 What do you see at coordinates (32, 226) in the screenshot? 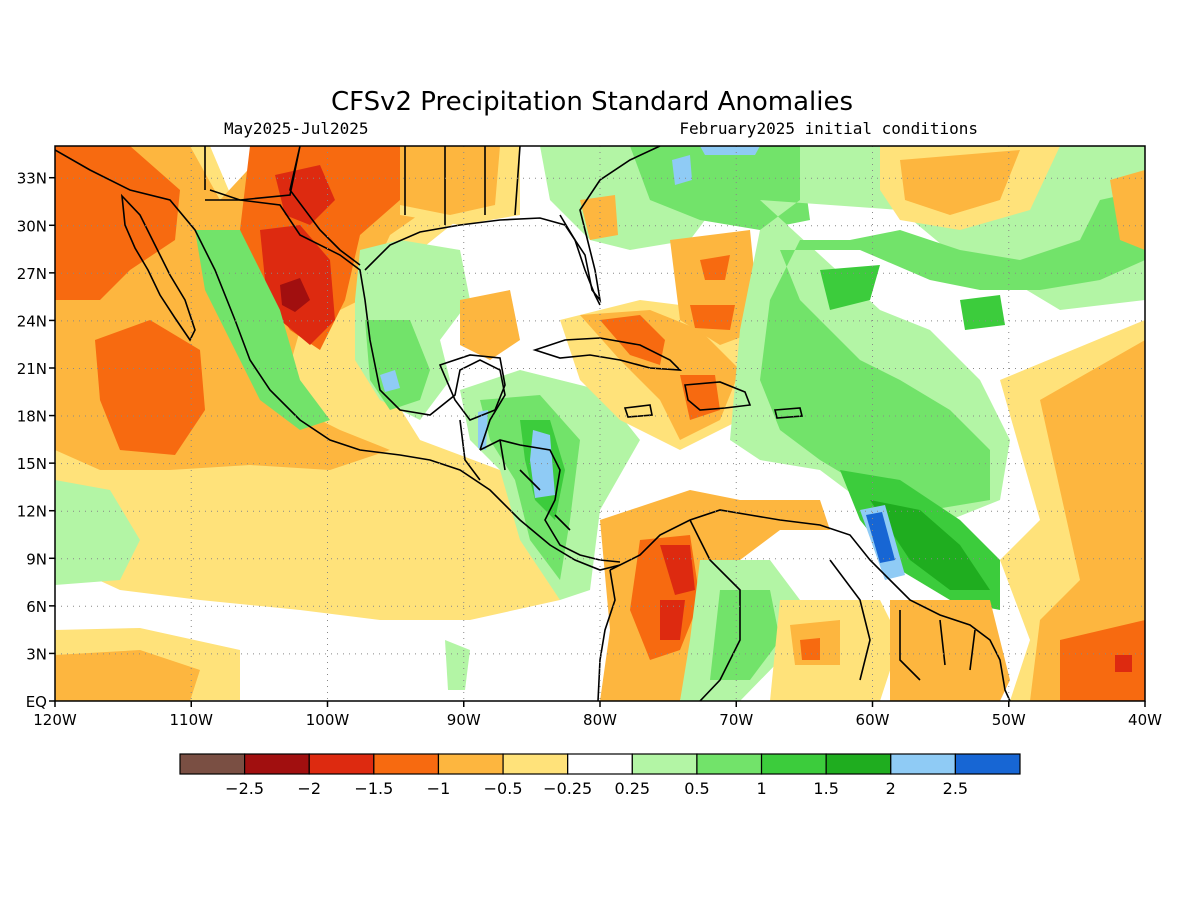
I see `lat-tick-label: 30N` at bounding box center [32, 226].